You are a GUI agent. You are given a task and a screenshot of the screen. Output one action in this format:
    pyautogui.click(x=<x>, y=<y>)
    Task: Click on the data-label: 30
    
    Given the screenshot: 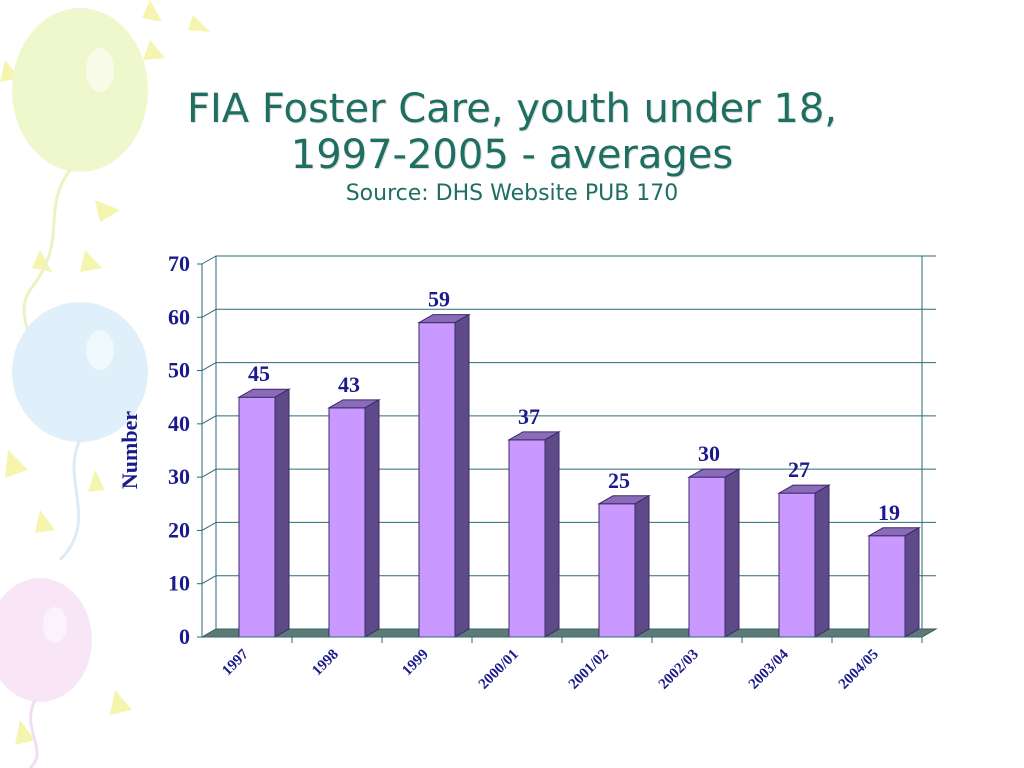 What is the action you would take?
    pyautogui.click(x=709, y=453)
    